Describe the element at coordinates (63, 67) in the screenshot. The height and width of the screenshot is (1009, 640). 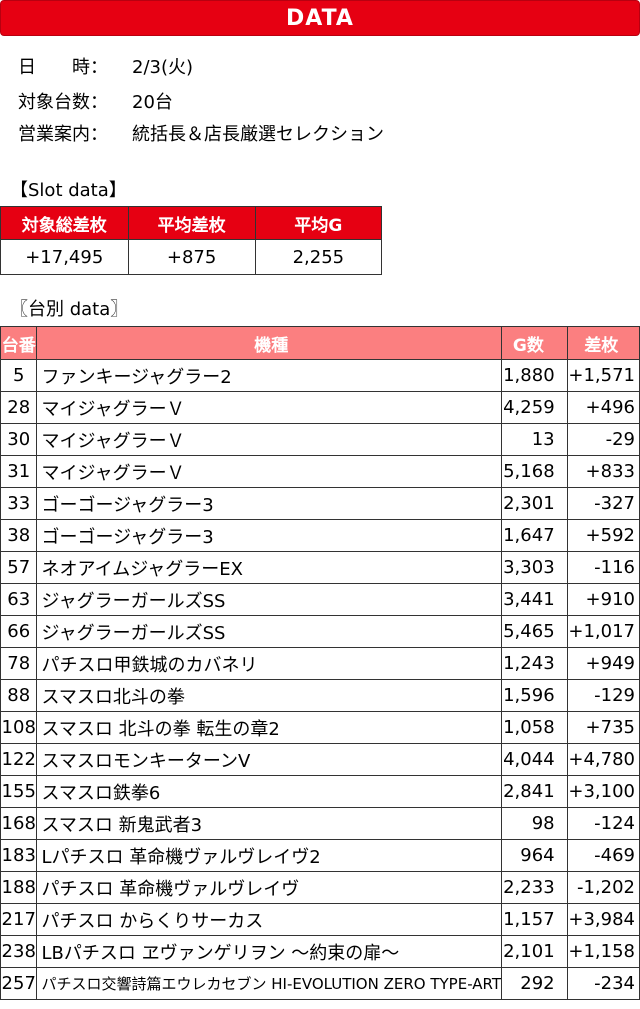
I see `info-date-label: 日 時：` at that location.